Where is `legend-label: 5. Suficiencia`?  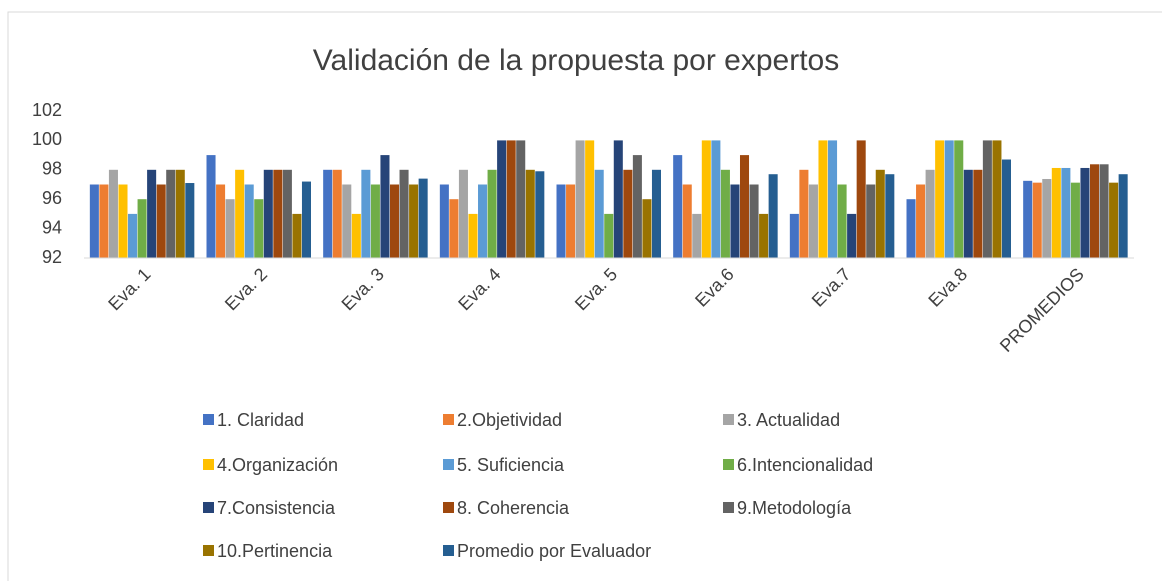
legend-label: 5. Suficiencia is located at coordinates (511, 465).